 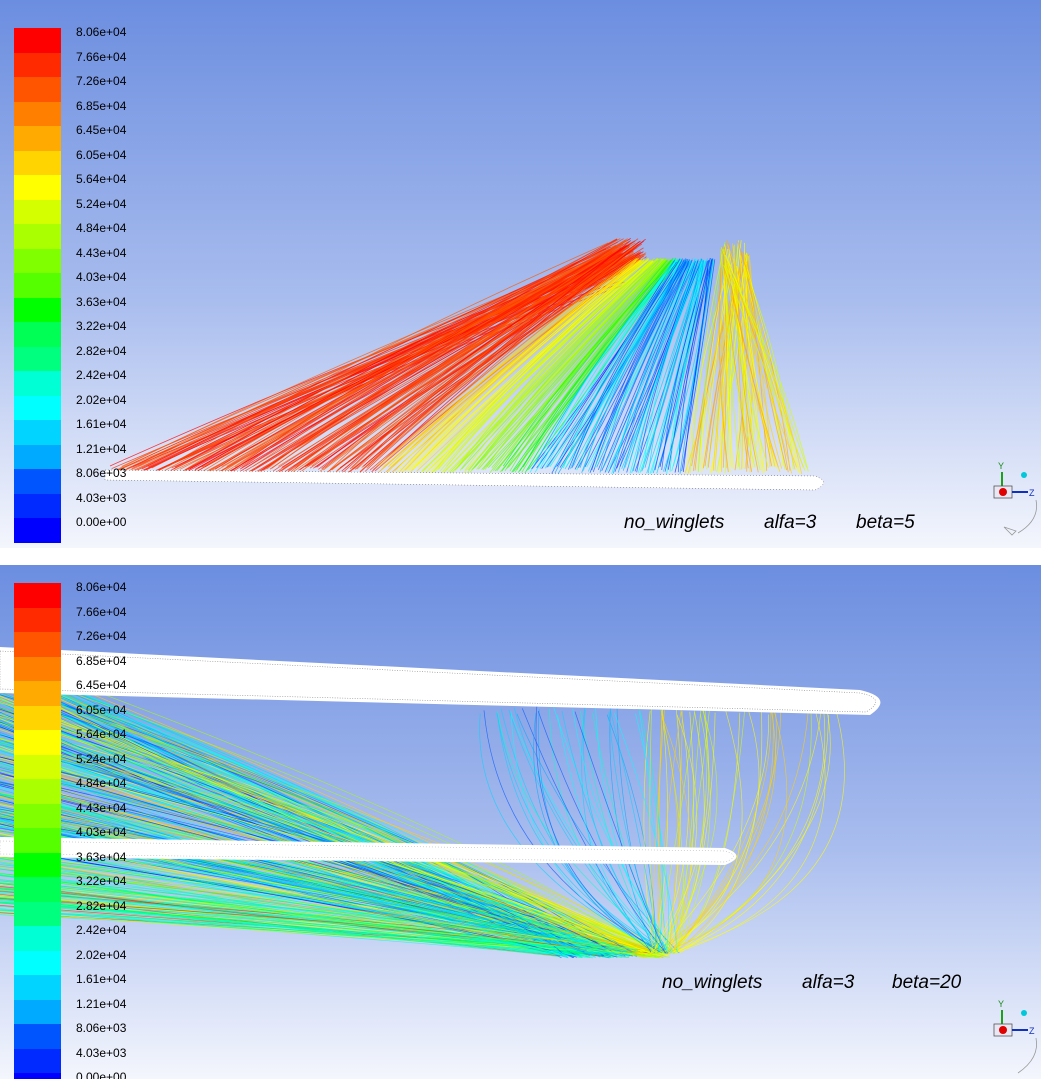 I want to click on legend-label: 7.26e+04, so click(x=101, y=81).